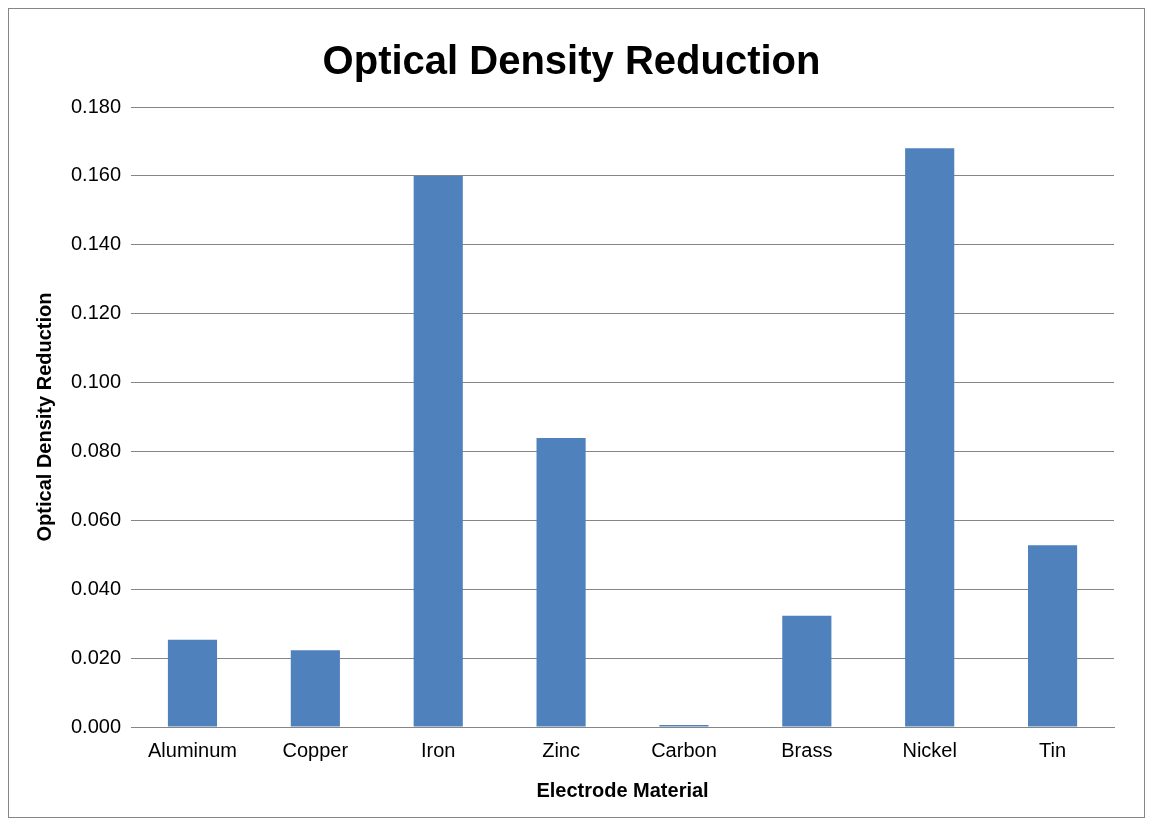 This screenshot has width=1153, height=826. What do you see at coordinates (192, 749) in the screenshot?
I see `x-tick-label: Aluminum` at bounding box center [192, 749].